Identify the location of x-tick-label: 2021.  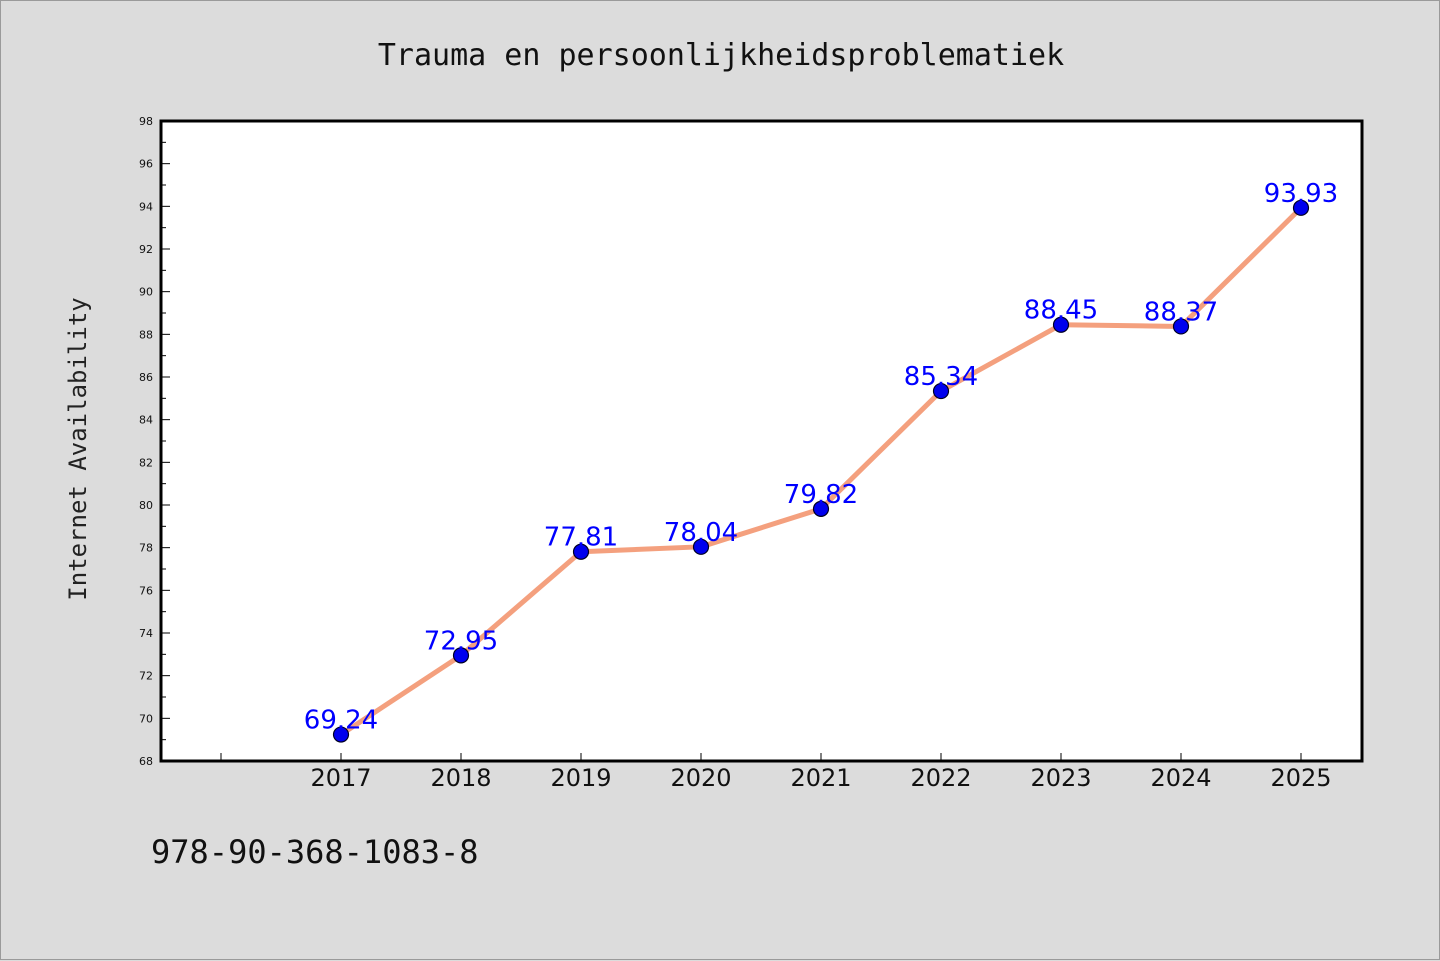
(820, 778).